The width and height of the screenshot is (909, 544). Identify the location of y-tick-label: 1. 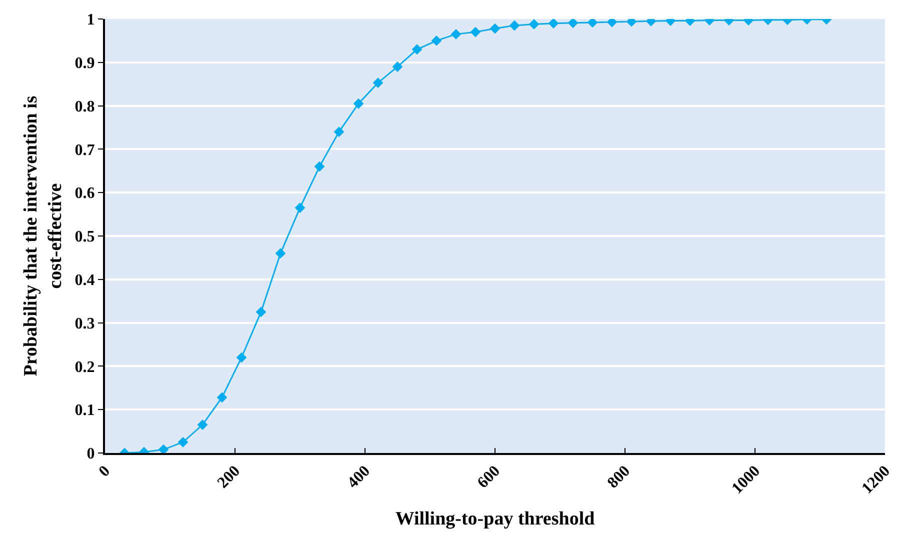
(90, 20).